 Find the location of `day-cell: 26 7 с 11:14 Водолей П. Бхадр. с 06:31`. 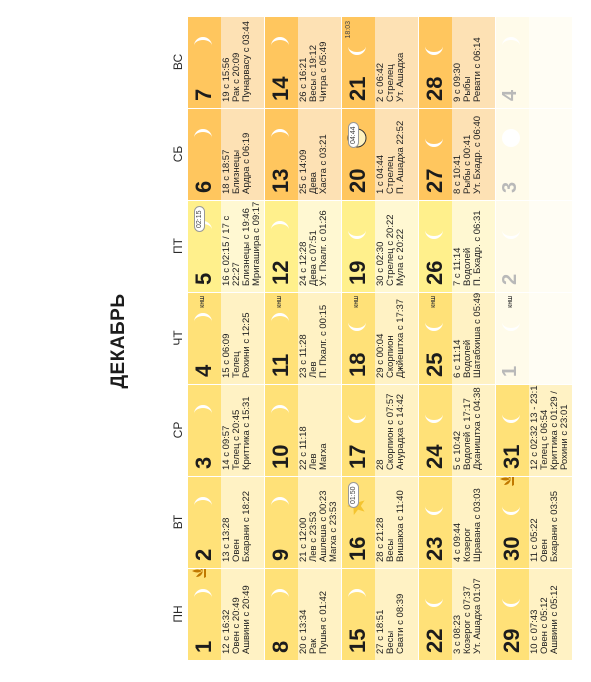

day-cell: 26 7 с 11:14 Водолей П. Бхадр. с 06:31 is located at coordinates (457, 246).